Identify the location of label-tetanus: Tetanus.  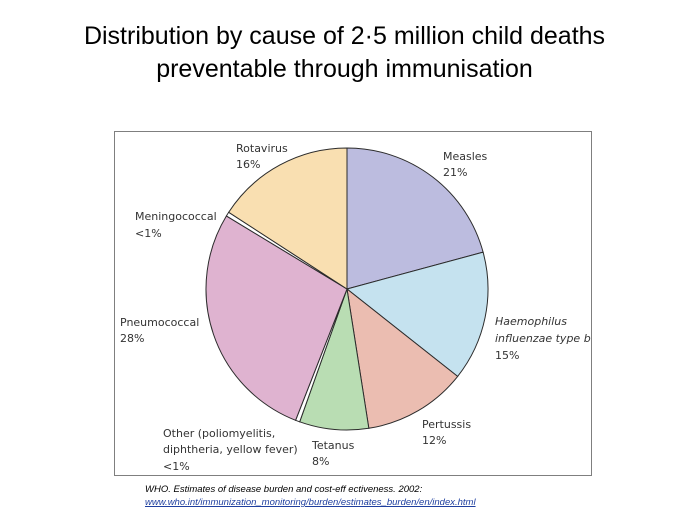
(333, 445).